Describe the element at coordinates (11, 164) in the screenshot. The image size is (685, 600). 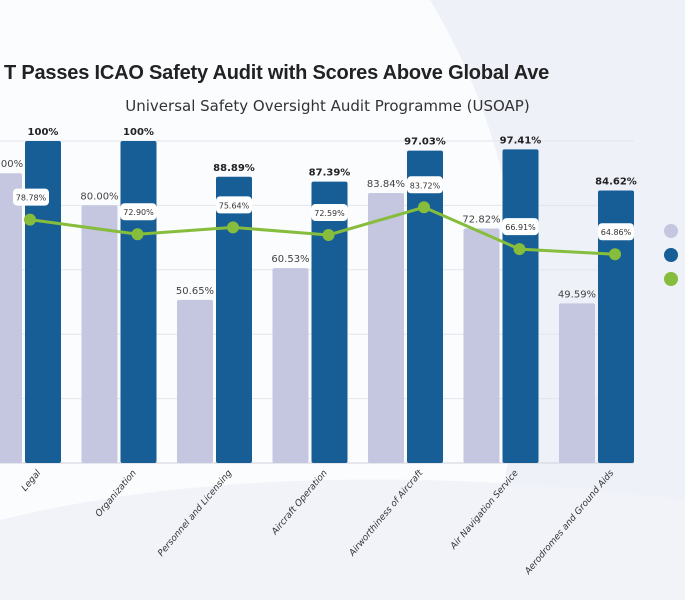
I see `data-label-series1: 90.00%` at that location.